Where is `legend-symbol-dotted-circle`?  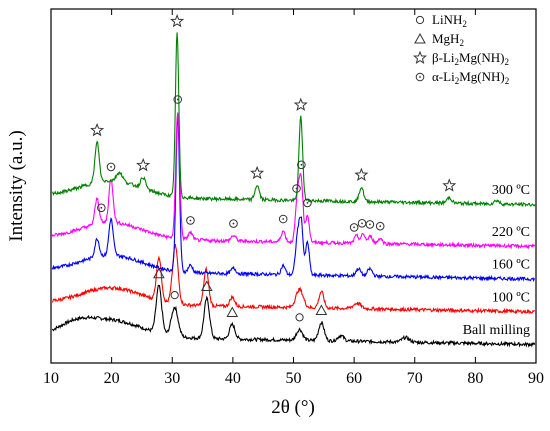
legend-symbol-dotted-circle is located at coordinates (420, 77).